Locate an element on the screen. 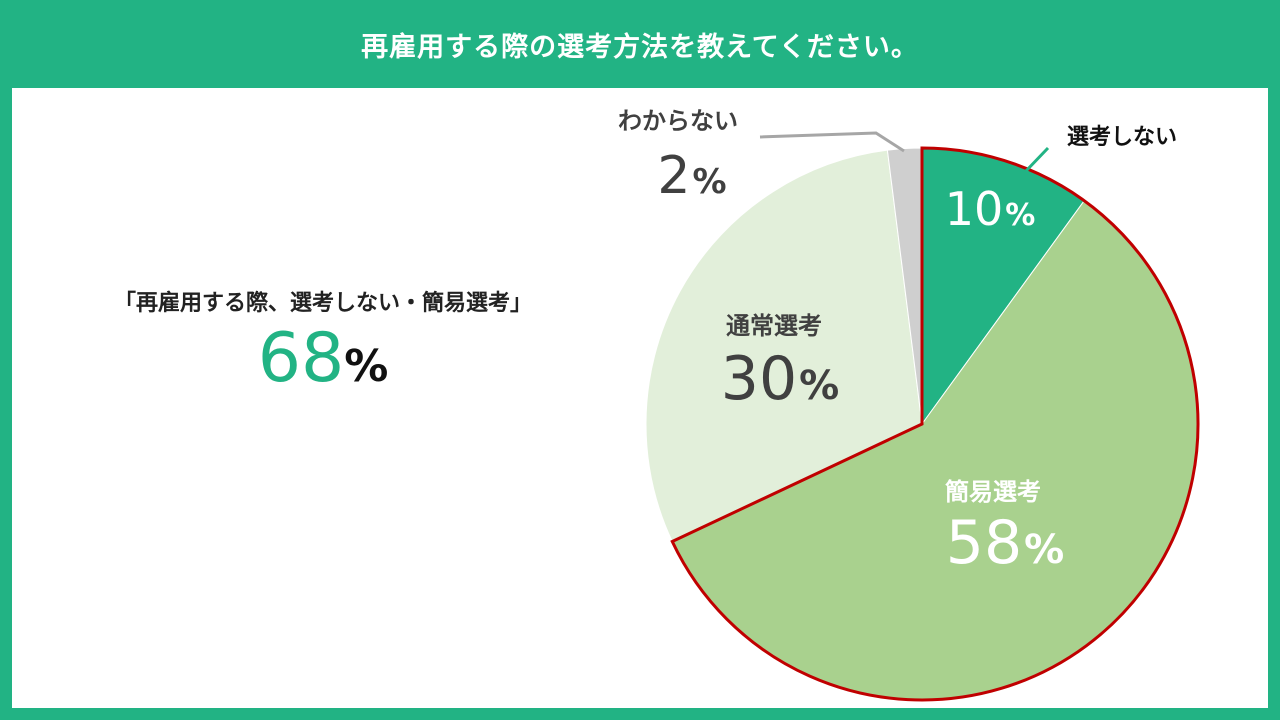  slice-value-1: 10% is located at coordinates (990, 209).